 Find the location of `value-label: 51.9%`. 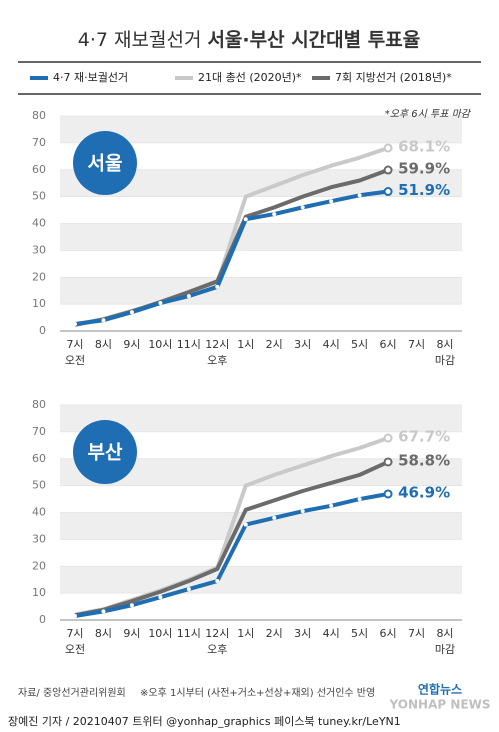

value-label: 51.9% is located at coordinates (424, 190).